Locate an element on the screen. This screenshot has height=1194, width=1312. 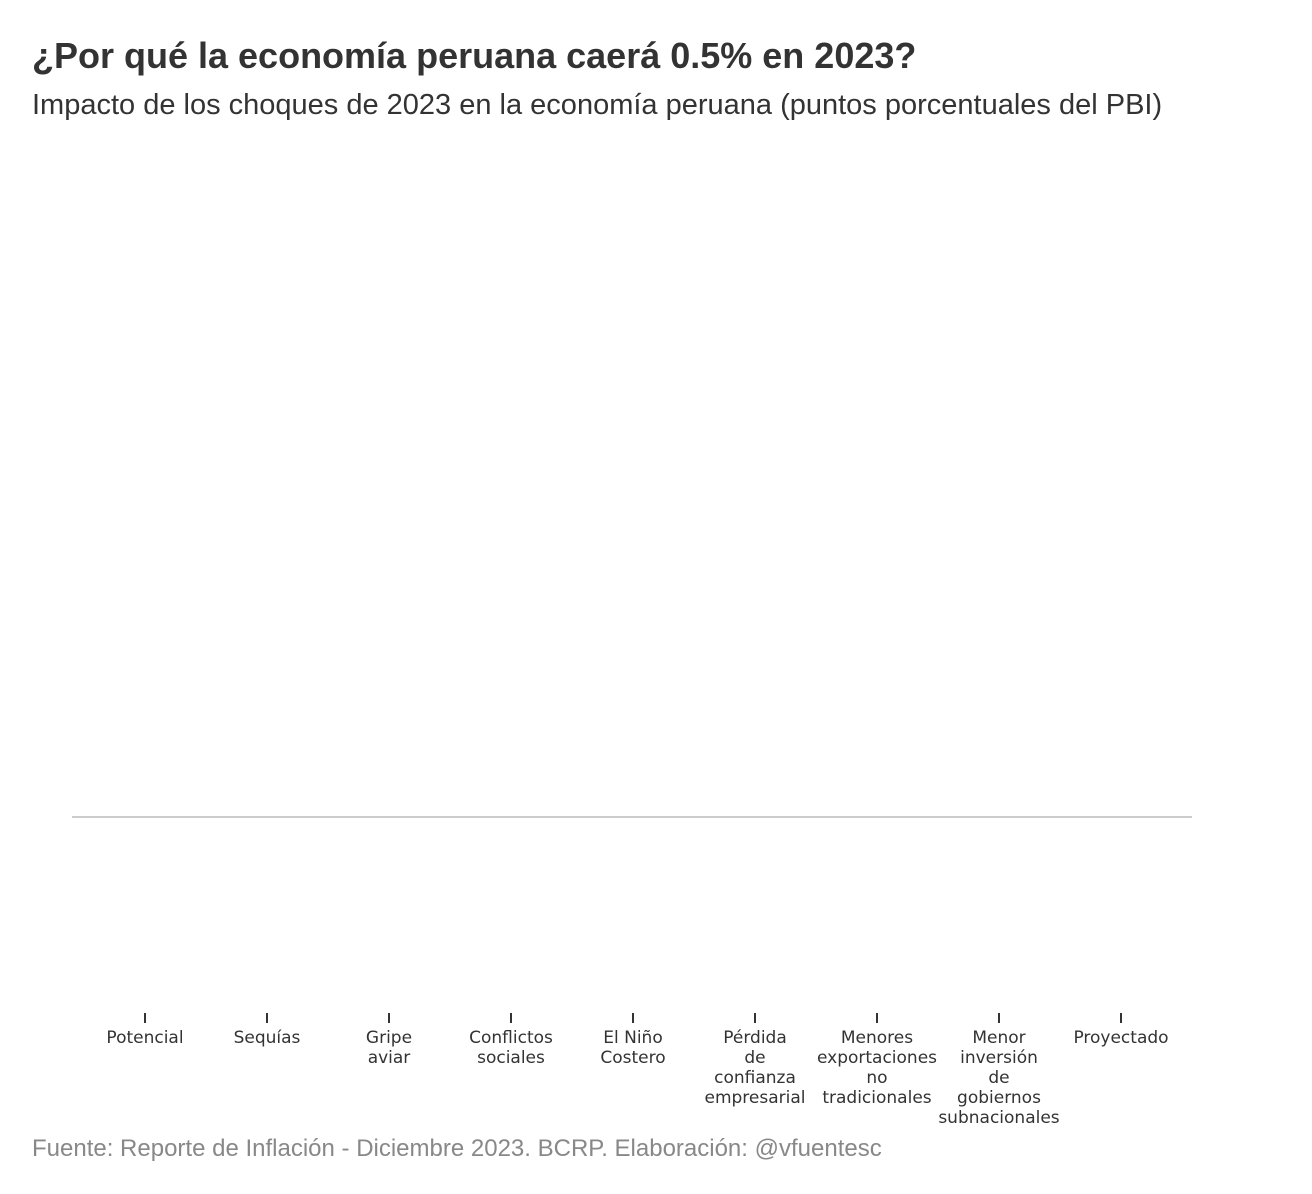
label-line: sociales is located at coordinates (511, 1058).